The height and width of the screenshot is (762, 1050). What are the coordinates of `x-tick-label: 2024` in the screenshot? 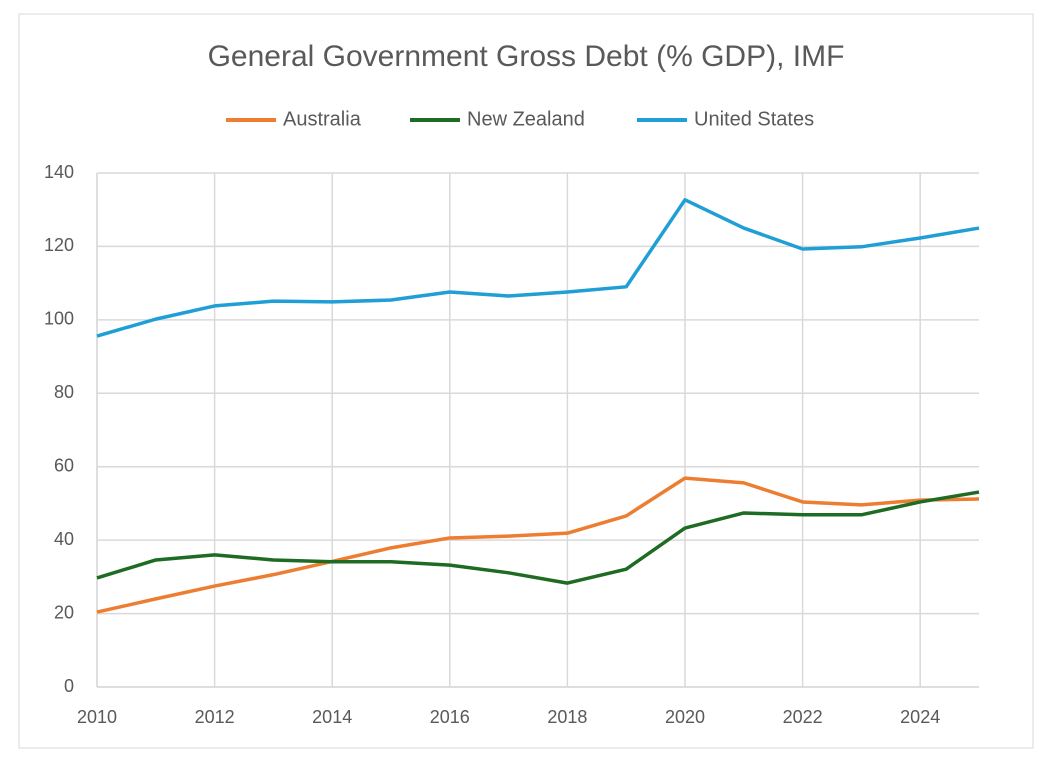 It's located at (920, 717).